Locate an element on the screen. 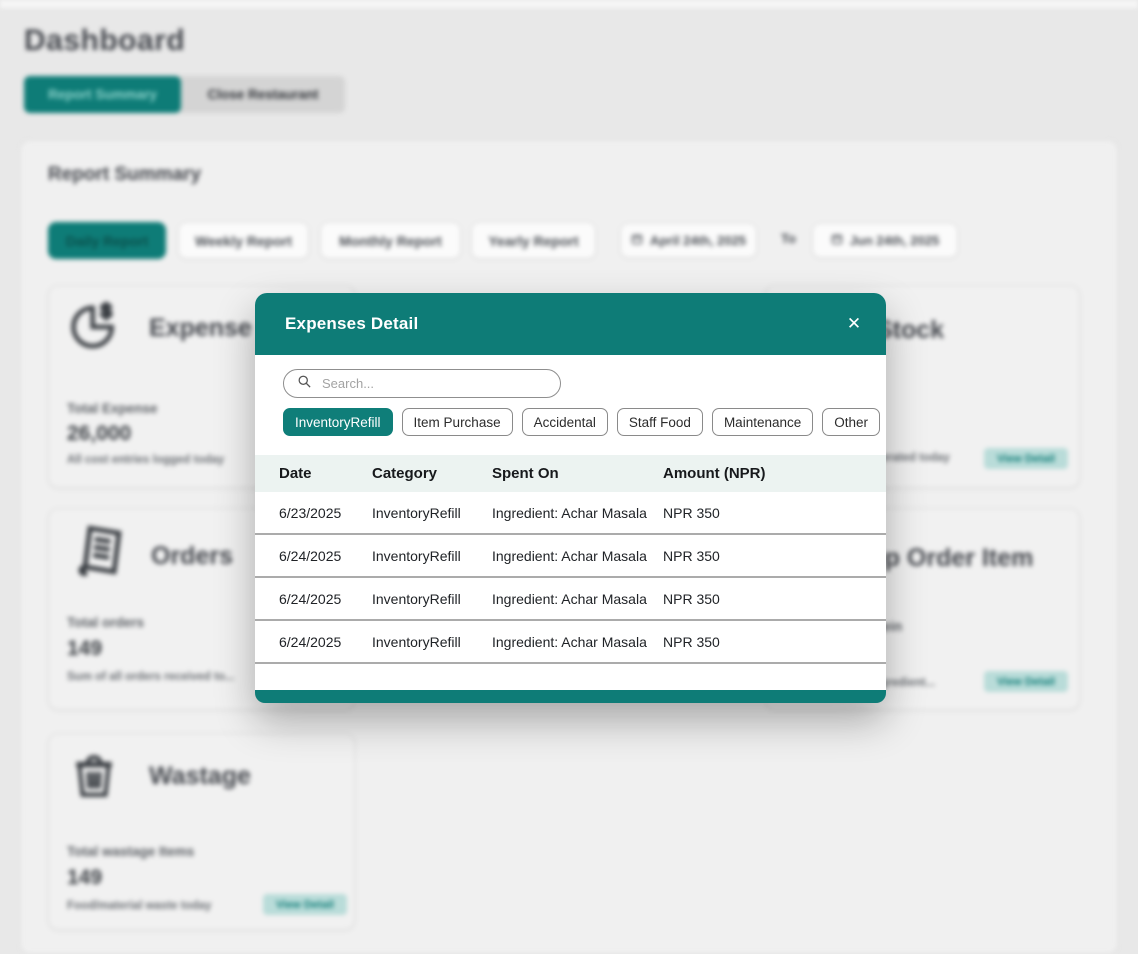 The width and height of the screenshot is (1138, 954). expense-card-title: Expense is located at coordinates (200, 328).